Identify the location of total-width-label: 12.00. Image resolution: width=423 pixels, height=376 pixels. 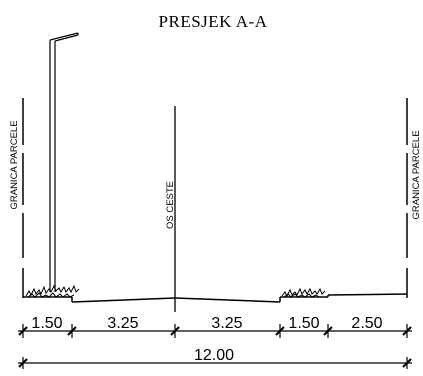
(214, 355).